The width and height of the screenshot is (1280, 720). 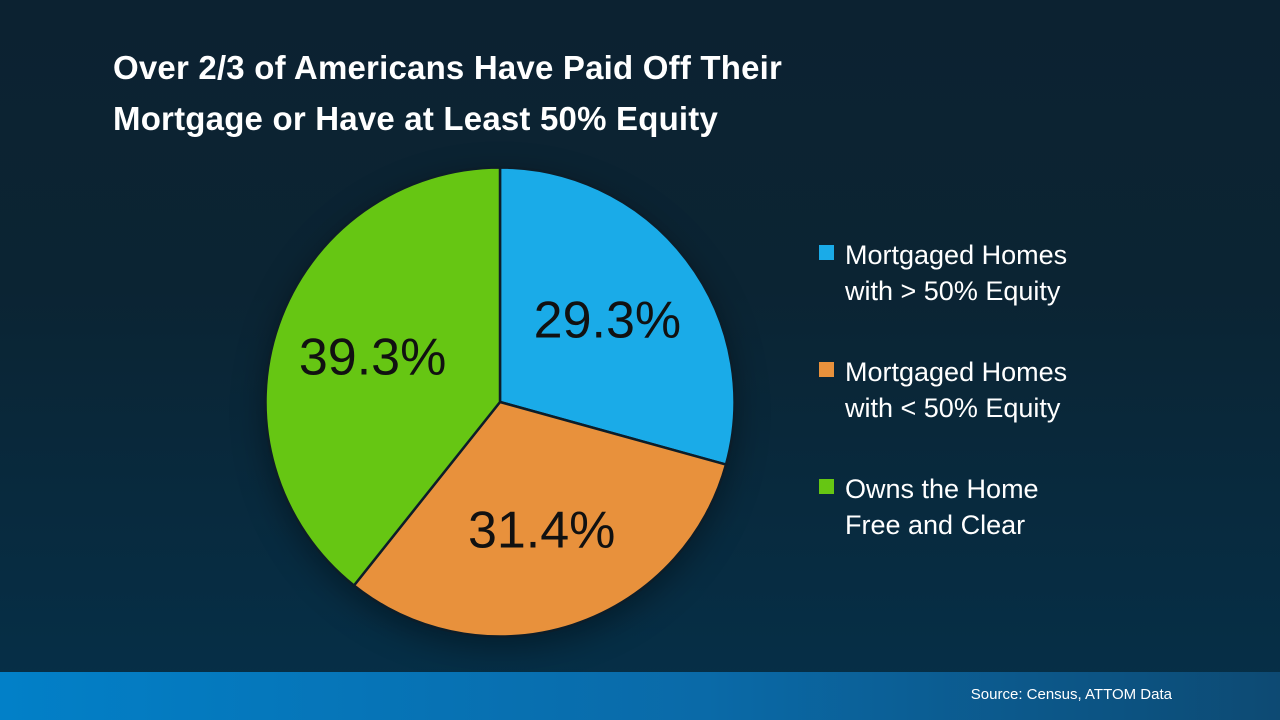 I want to click on legend-label-line: with < 50% Equity, so click(x=953, y=408).